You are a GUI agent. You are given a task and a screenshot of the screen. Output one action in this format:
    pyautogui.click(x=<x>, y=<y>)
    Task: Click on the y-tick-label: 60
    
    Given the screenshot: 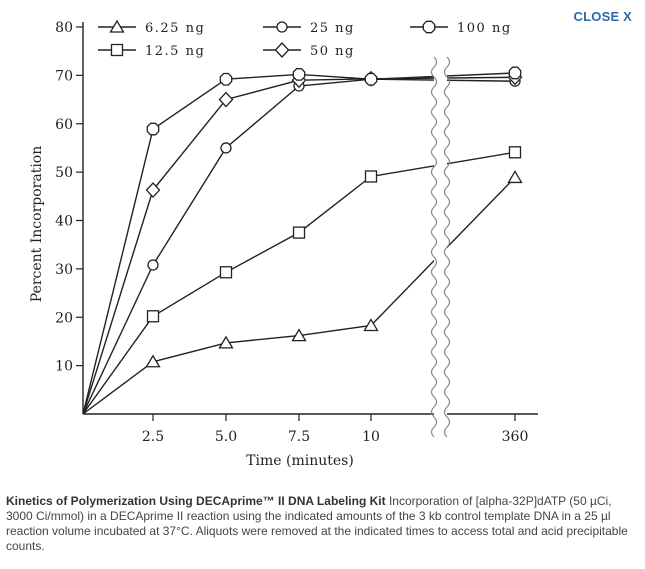 What is the action you would take?
    pyautogui.click(x=64, y=125)
    